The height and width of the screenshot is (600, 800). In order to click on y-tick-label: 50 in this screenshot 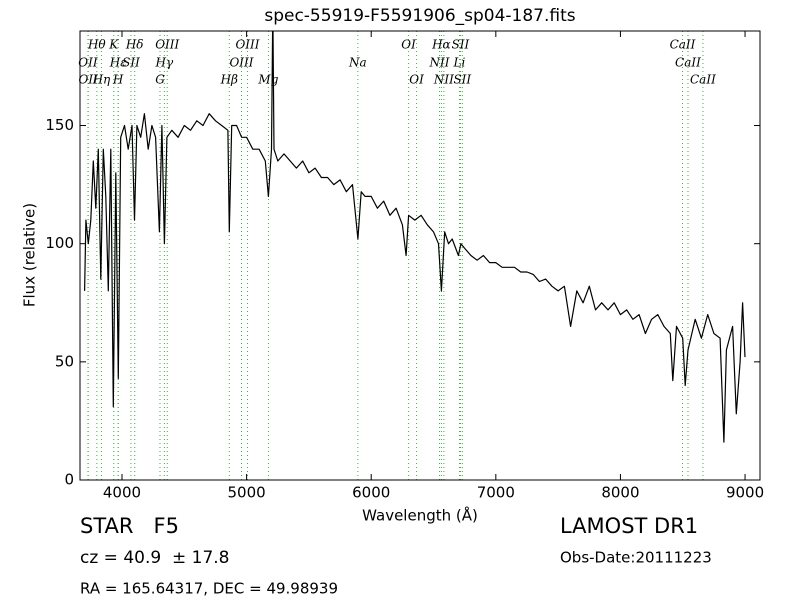, I will do `click(64, 361)`.